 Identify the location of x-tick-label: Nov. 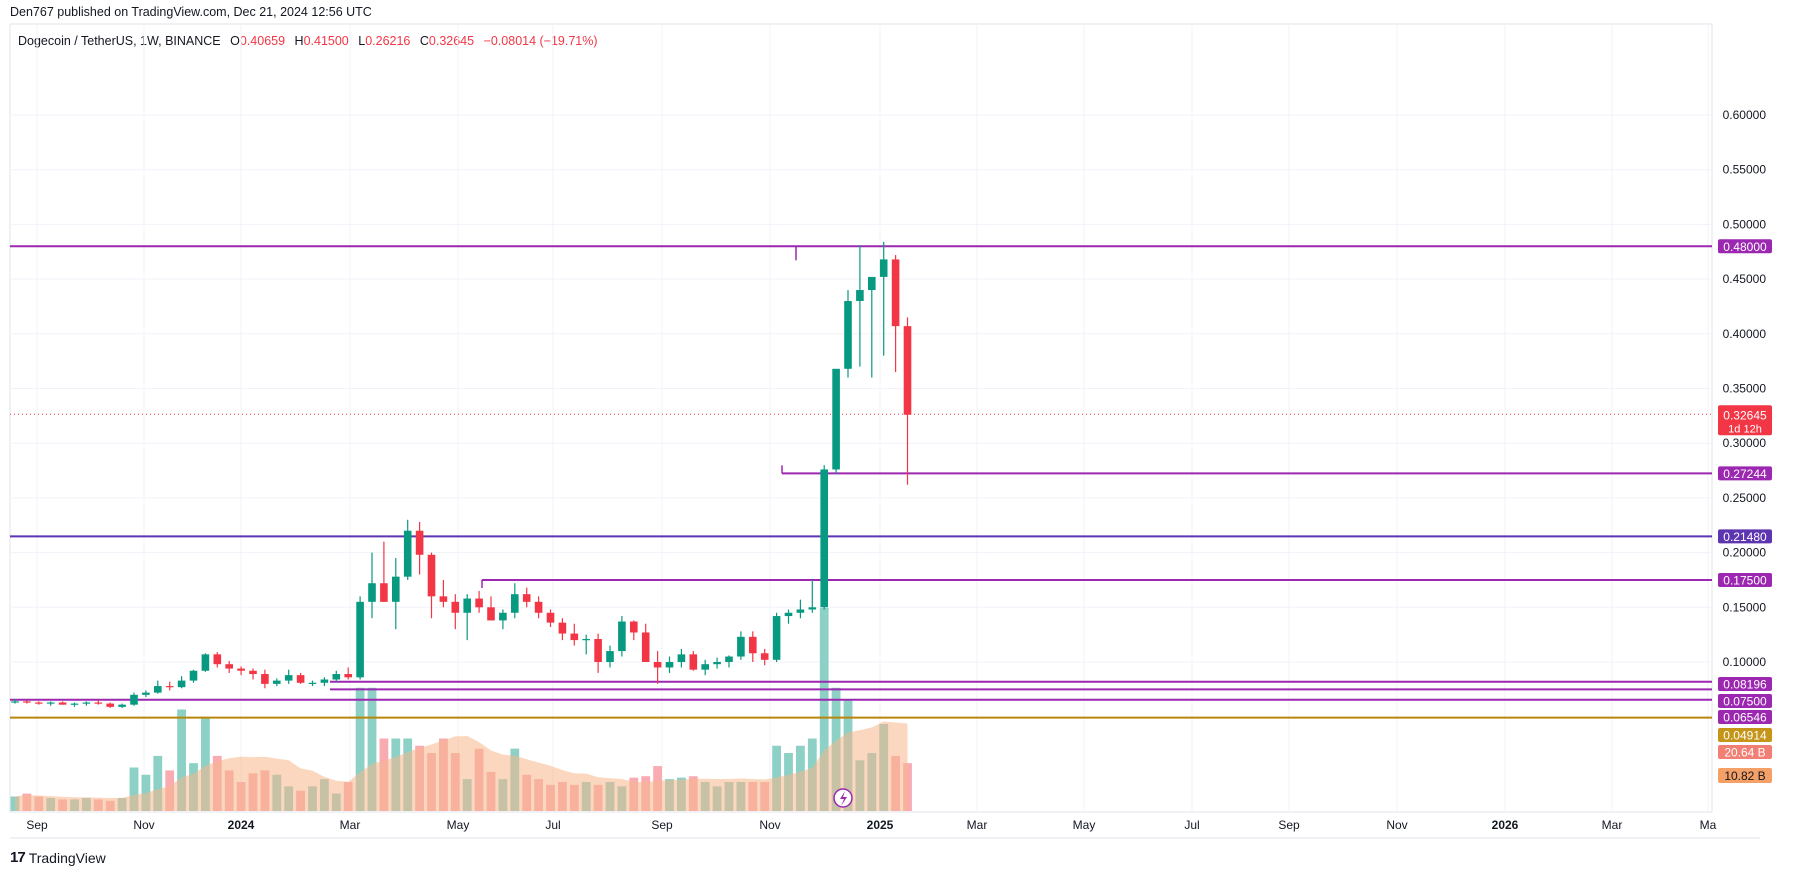
(143, 825).